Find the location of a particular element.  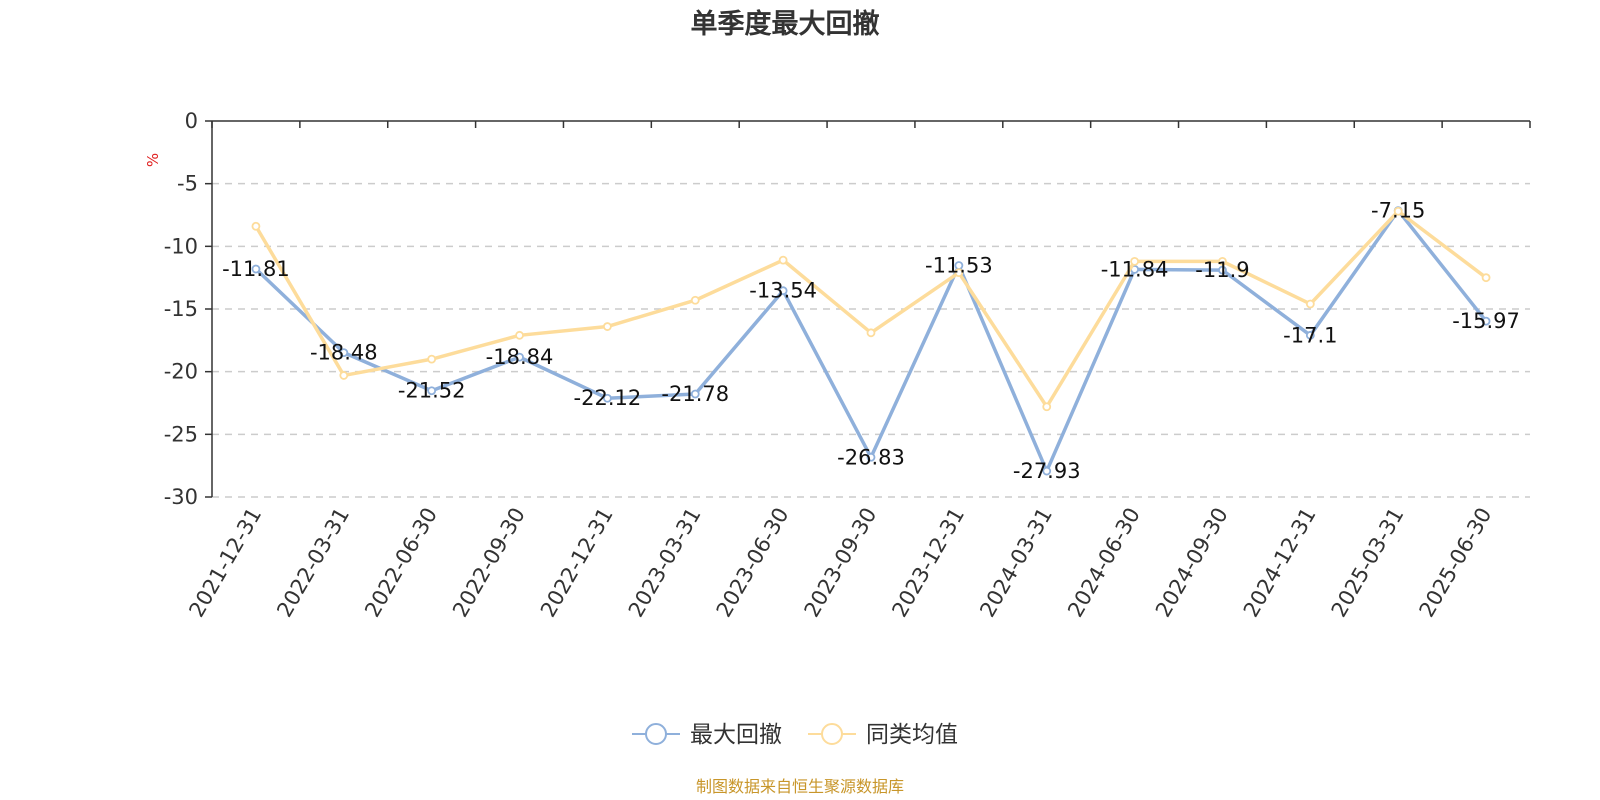

legend-item: 最大回撤 is located at coordinates (707, 735).